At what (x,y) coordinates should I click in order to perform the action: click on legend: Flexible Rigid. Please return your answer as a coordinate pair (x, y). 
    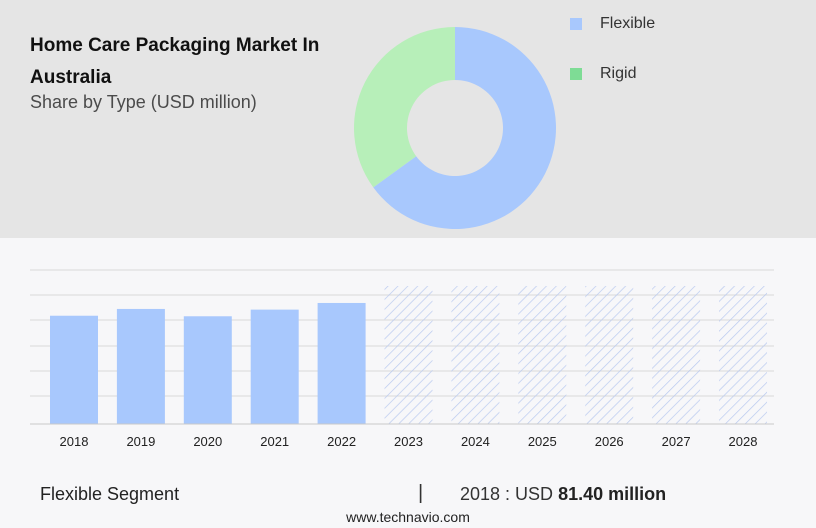
    Looking at the image, I should click on (612, 62).